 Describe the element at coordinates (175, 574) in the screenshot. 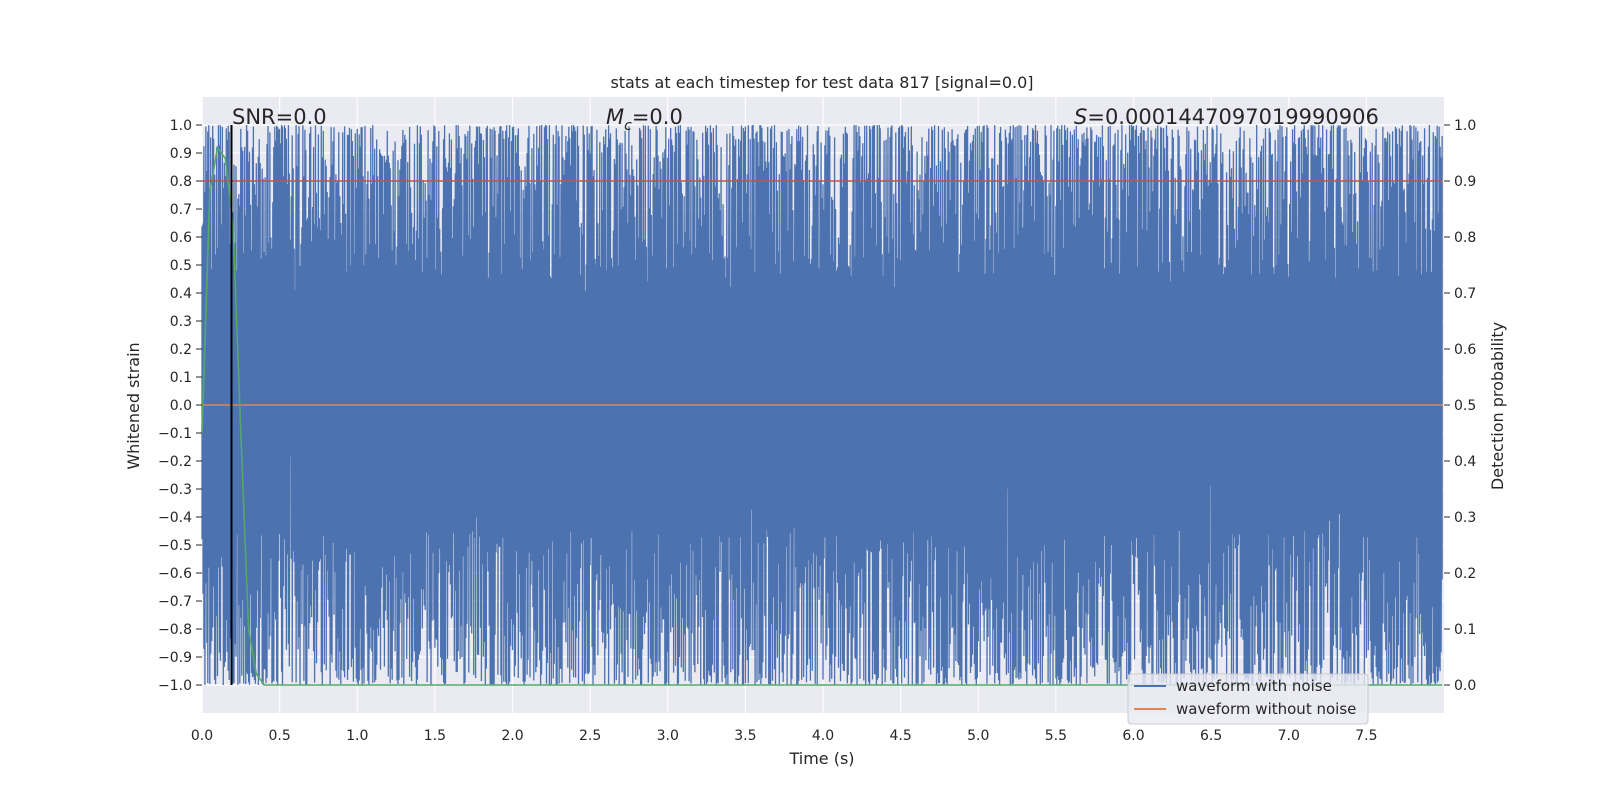

I see `y-left-tick-label: −0.6` at that location.